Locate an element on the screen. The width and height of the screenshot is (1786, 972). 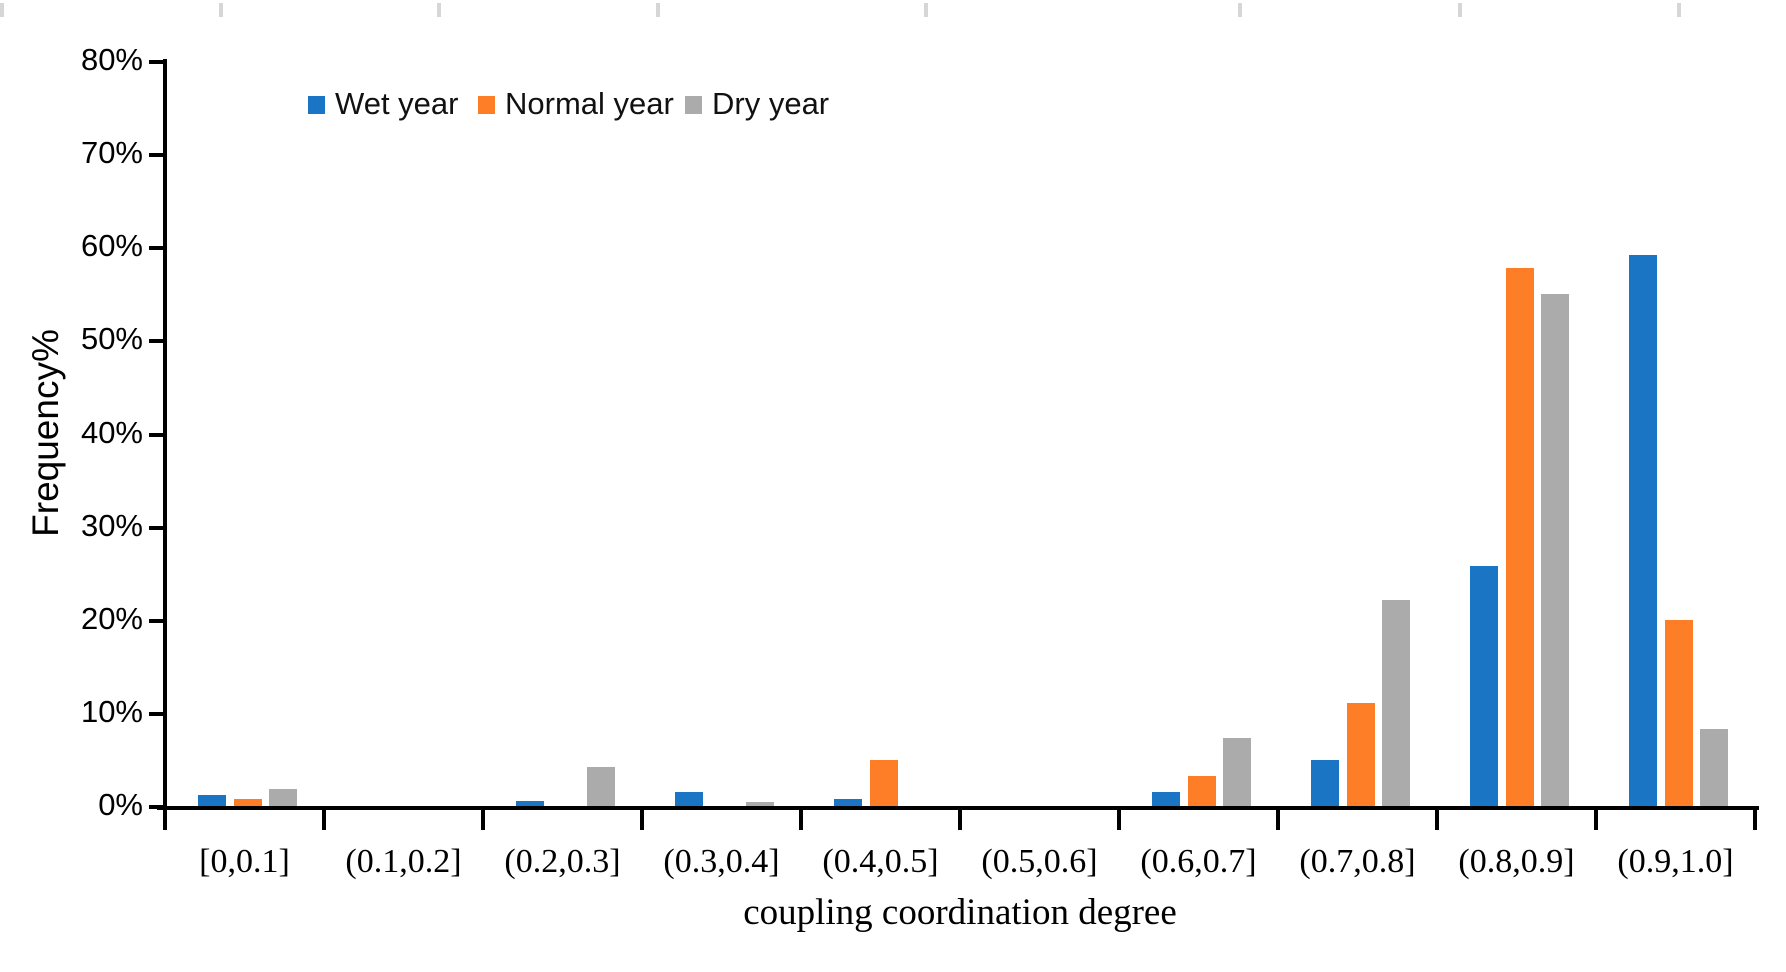
y-tick-label-70: 70% is located at coordinates (111, 153).